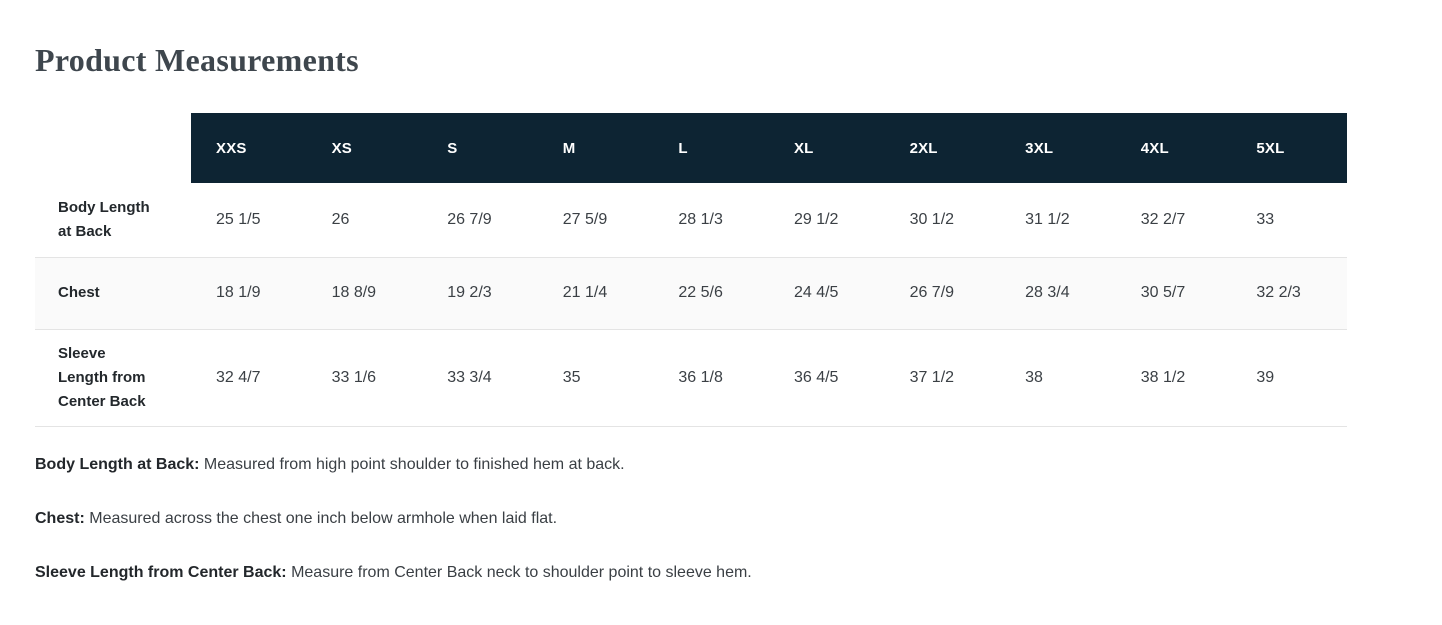 The image size is (1442, 625). What do you see at coordinates (1163, 219) in the screenshot?
I see `measurement-value: 32 2/7` at bounding box center [1163, 219].